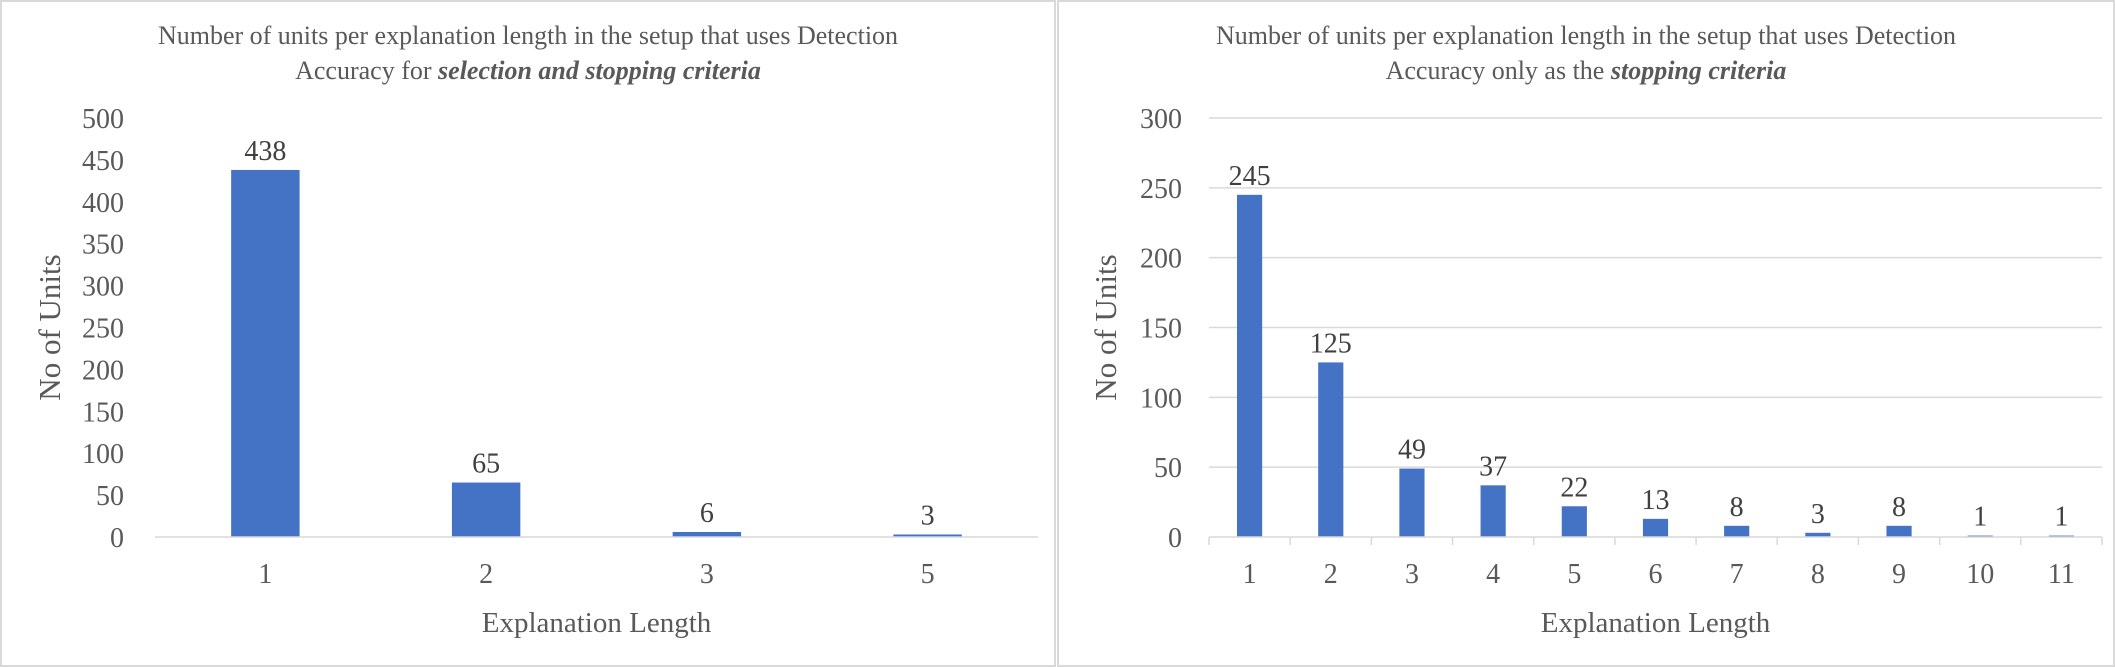  What do you see at coordinates (1412, 450) in the screenshot?
I see `data-label: 49` at bounding box center [1412, 450].